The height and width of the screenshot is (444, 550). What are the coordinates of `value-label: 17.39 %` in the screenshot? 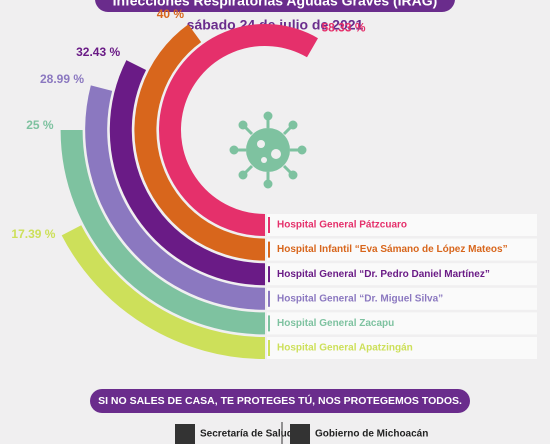 It's located at (33, 234).